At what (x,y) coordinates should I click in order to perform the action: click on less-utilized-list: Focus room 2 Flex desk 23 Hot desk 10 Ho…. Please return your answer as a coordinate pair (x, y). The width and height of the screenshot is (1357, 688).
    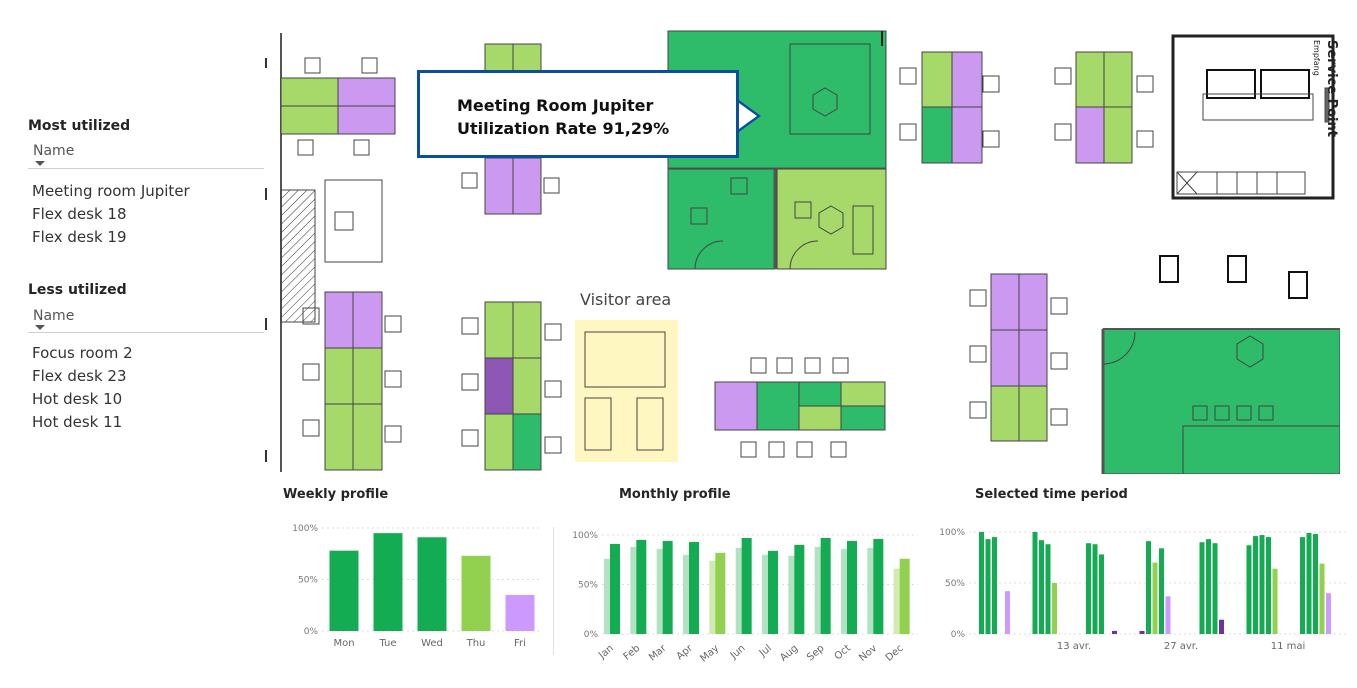
    Looking at the image, I should click on (82, 388).